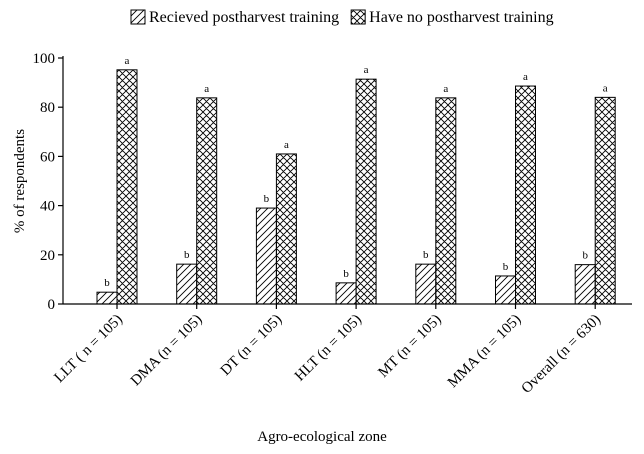  I want to click on x-tick-label: MMA (n = 105), so click(484, 351).